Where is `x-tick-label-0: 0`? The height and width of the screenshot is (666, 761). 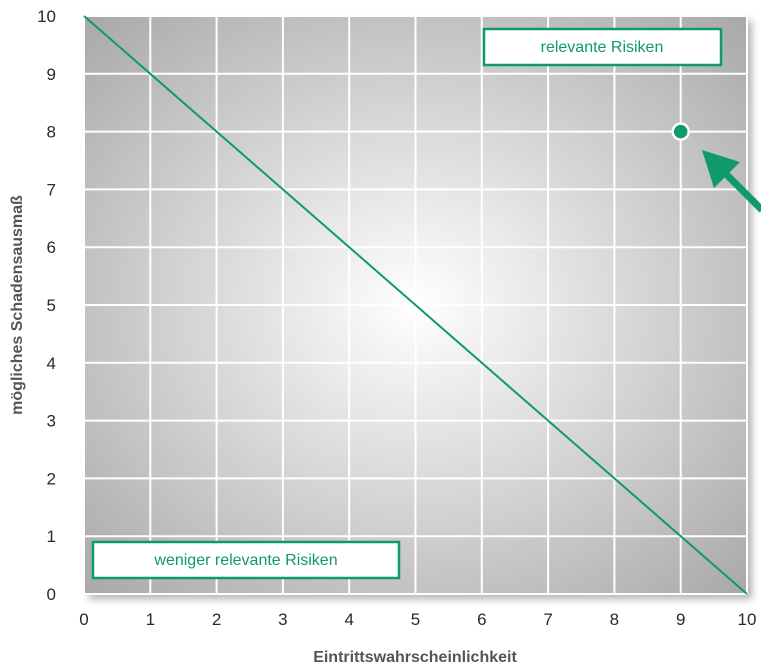
x-tick-label-0: 0 is located at coordinates (83, 619).